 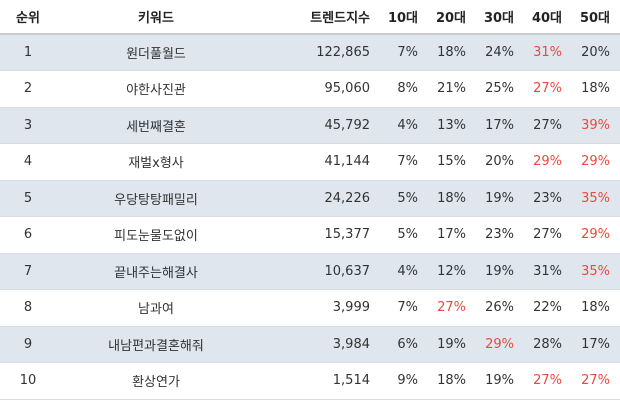 I want to click on rank-cell: 6, so click(x=28, y=235).